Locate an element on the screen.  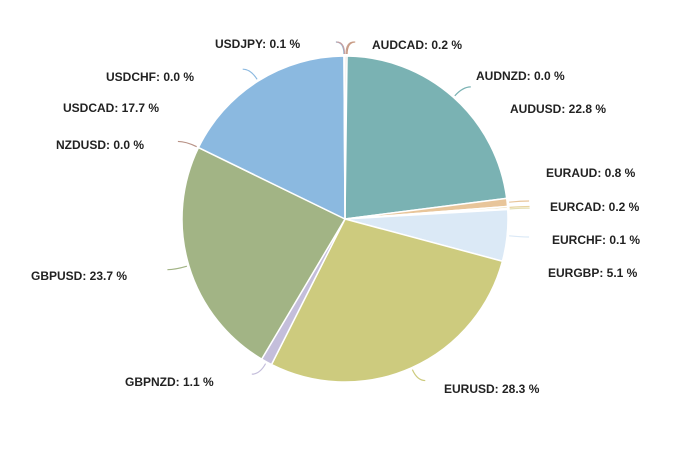
slice-usdcad is located at coordinates (271, 138).